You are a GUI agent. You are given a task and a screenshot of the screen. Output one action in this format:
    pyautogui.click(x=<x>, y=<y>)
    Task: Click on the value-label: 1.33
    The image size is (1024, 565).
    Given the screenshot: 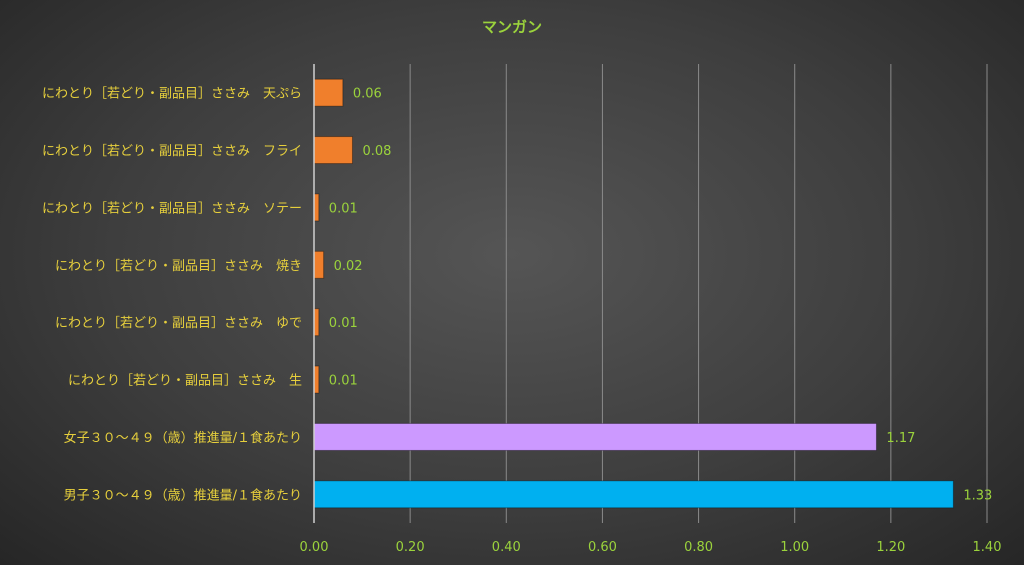 What is the action you would take?
    pyautogui.click(x=977, y=495)
    